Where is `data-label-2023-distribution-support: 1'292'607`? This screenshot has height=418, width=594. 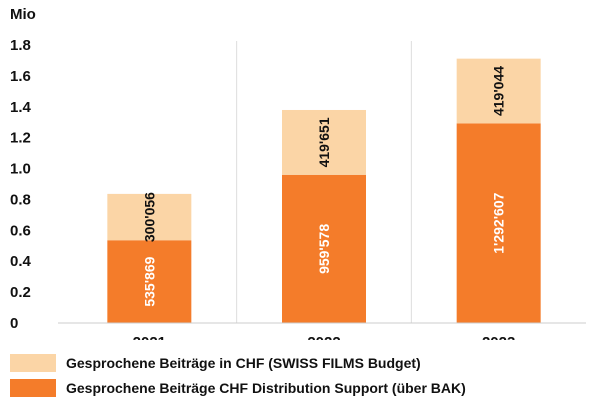
data-label-2023-distribution-support: 1'292'607 is located at coordinates (499, 222).